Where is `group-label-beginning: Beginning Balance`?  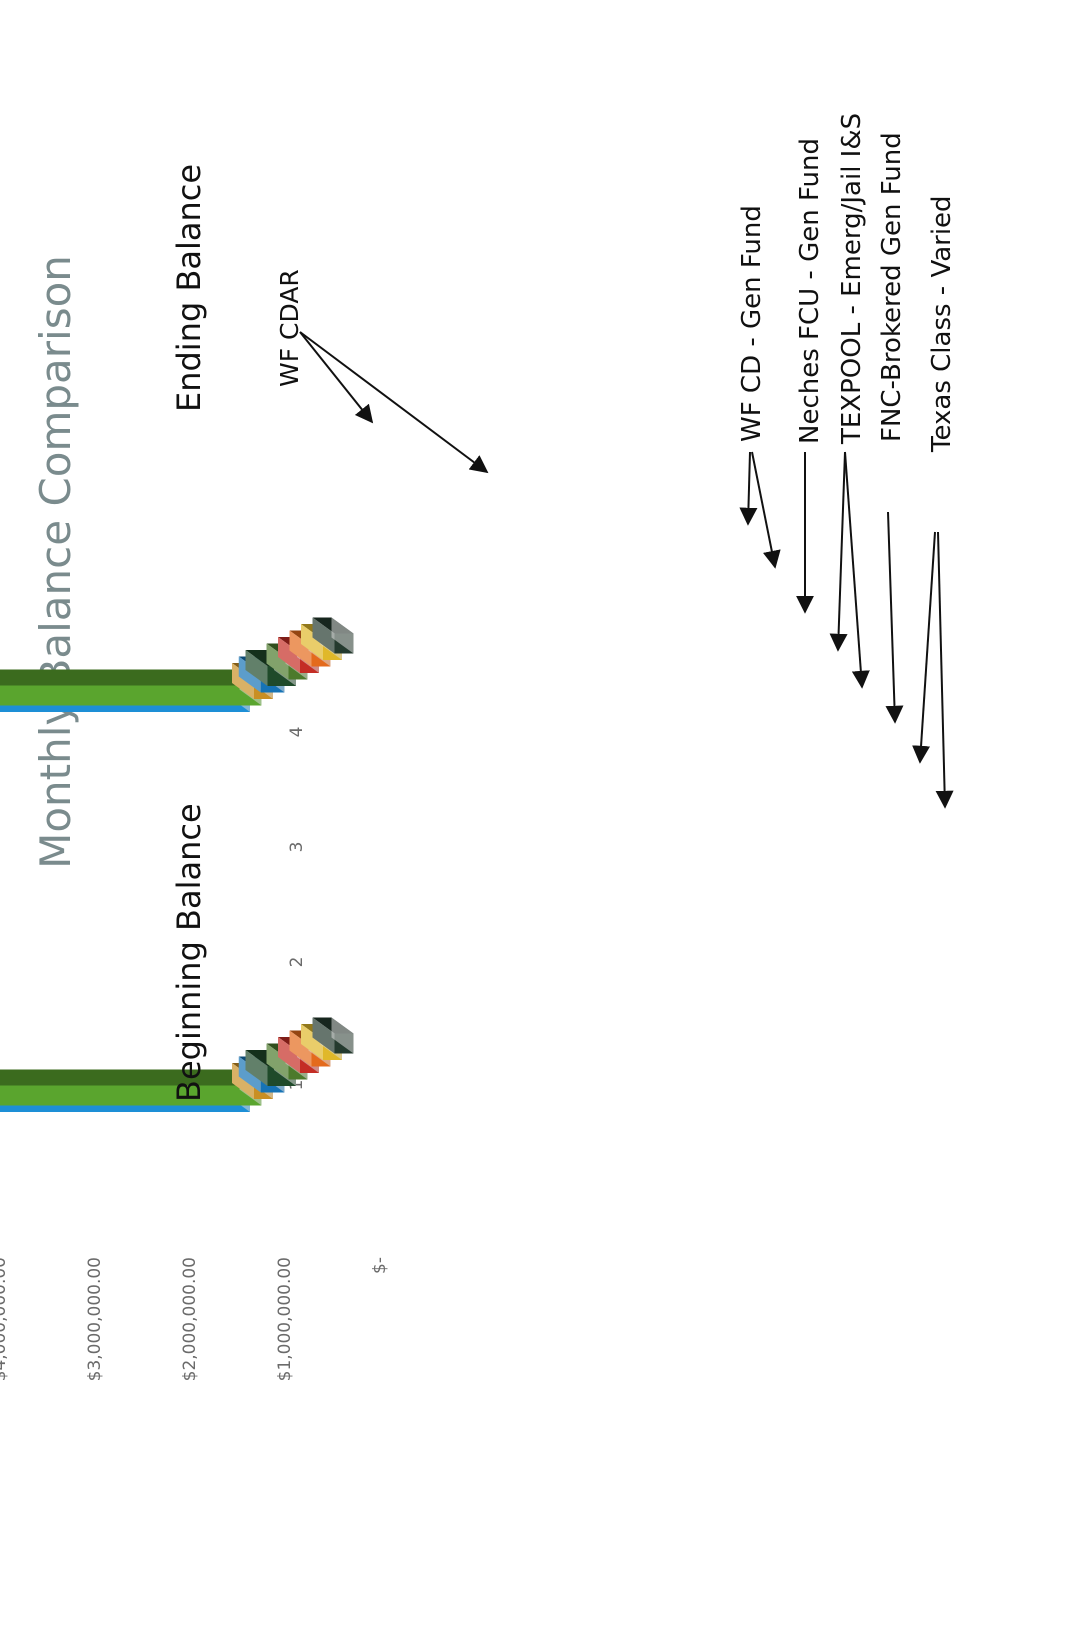
group-label-beginning: Beginning Balance is located at coordinates (189, 952).